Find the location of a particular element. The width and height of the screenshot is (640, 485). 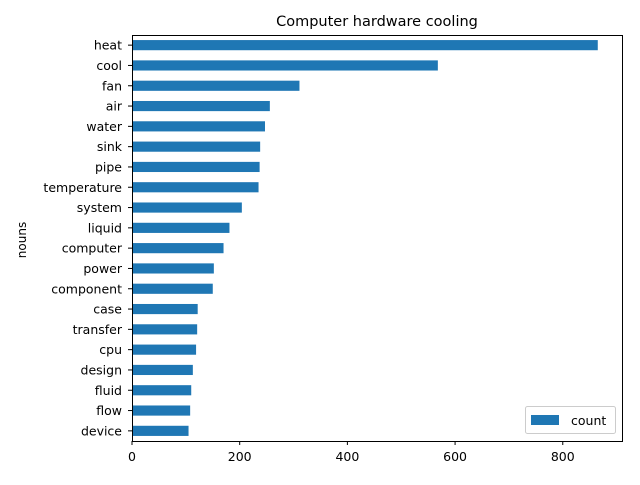

bar-device is located at coordinates (160, 430).